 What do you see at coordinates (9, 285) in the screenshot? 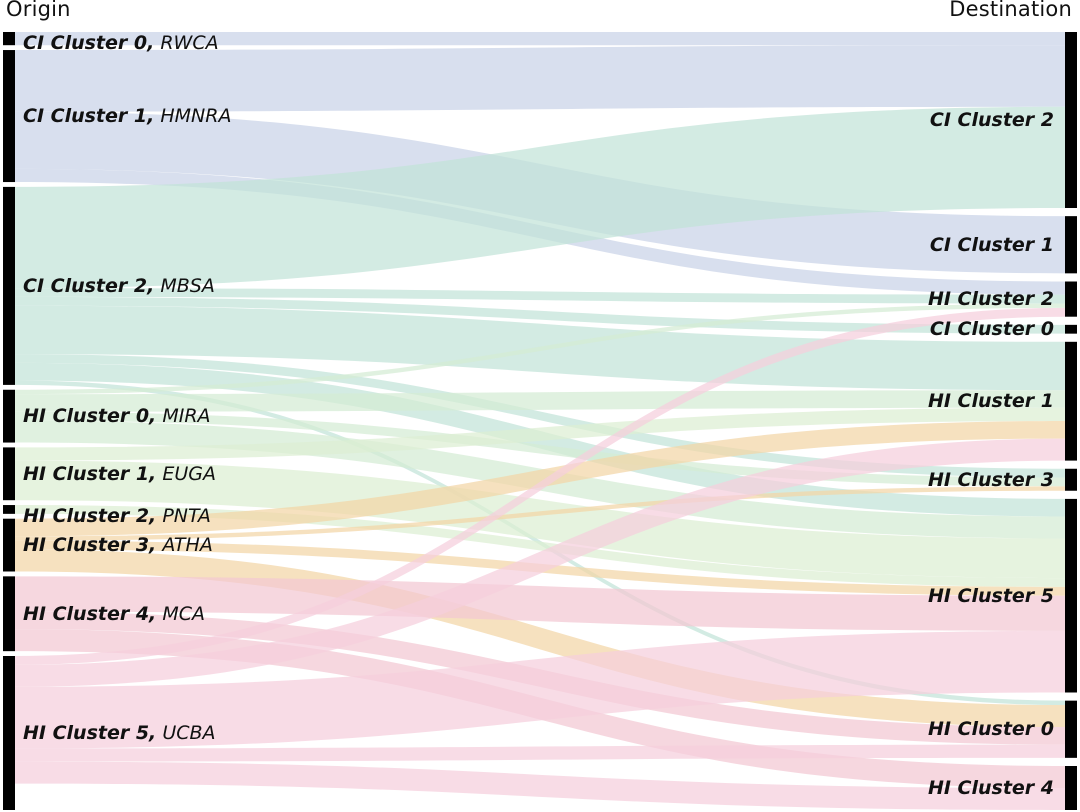
I see `origin-node-o2` at bounding box center [9, 285].